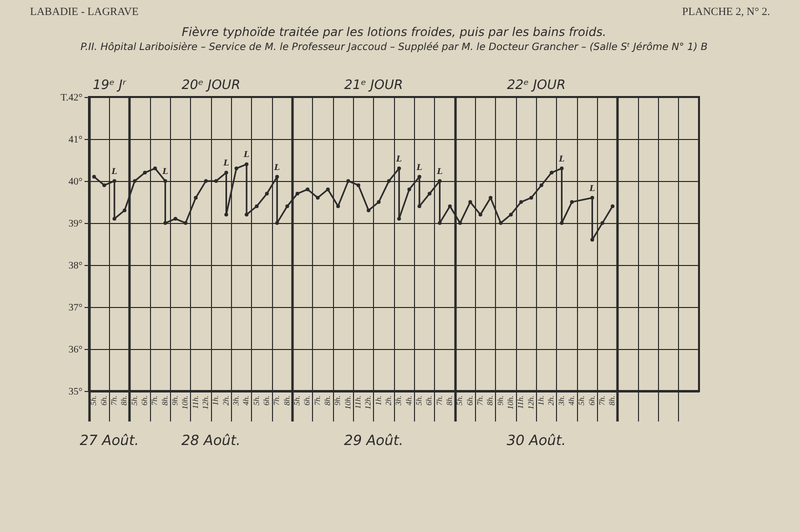 The image size is (800, 532). What do you see at coordinates (75, 350) in the screenshot?
I see `y-tick-label: 36°` at bounding box center [75, 350].